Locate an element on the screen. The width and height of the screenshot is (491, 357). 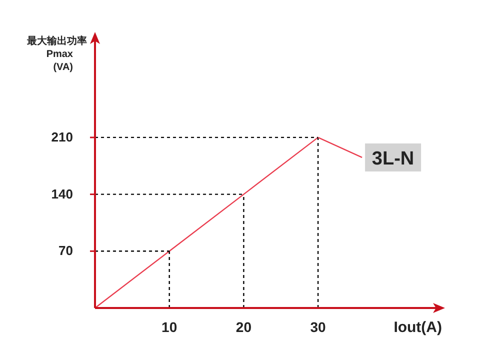
y-tick-label: 70 is located at coordinates (65, 250).